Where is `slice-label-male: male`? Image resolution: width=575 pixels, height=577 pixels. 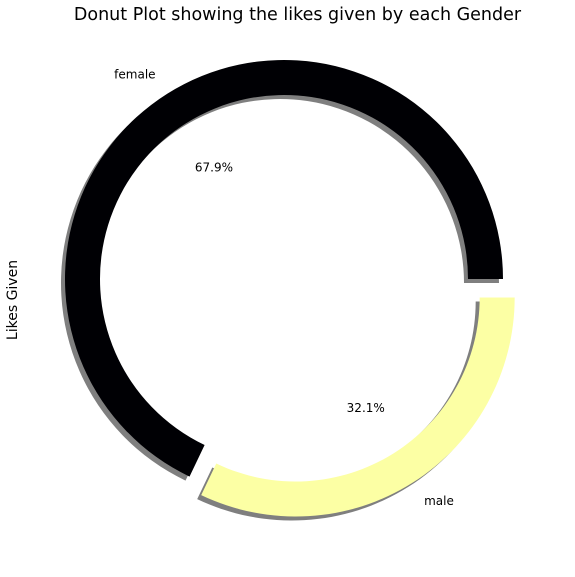
slice-label-male: male is located at coordinates (439, 501).